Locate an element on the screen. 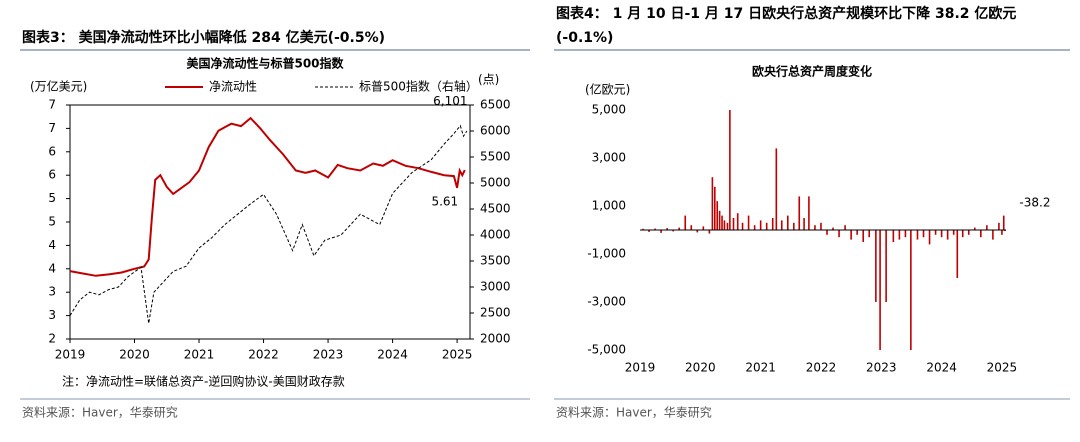 The height and width of the screenshot is (442, 1080). chart-title: 美国净流动性与标普500指数 is located at coordinates (265, 63).